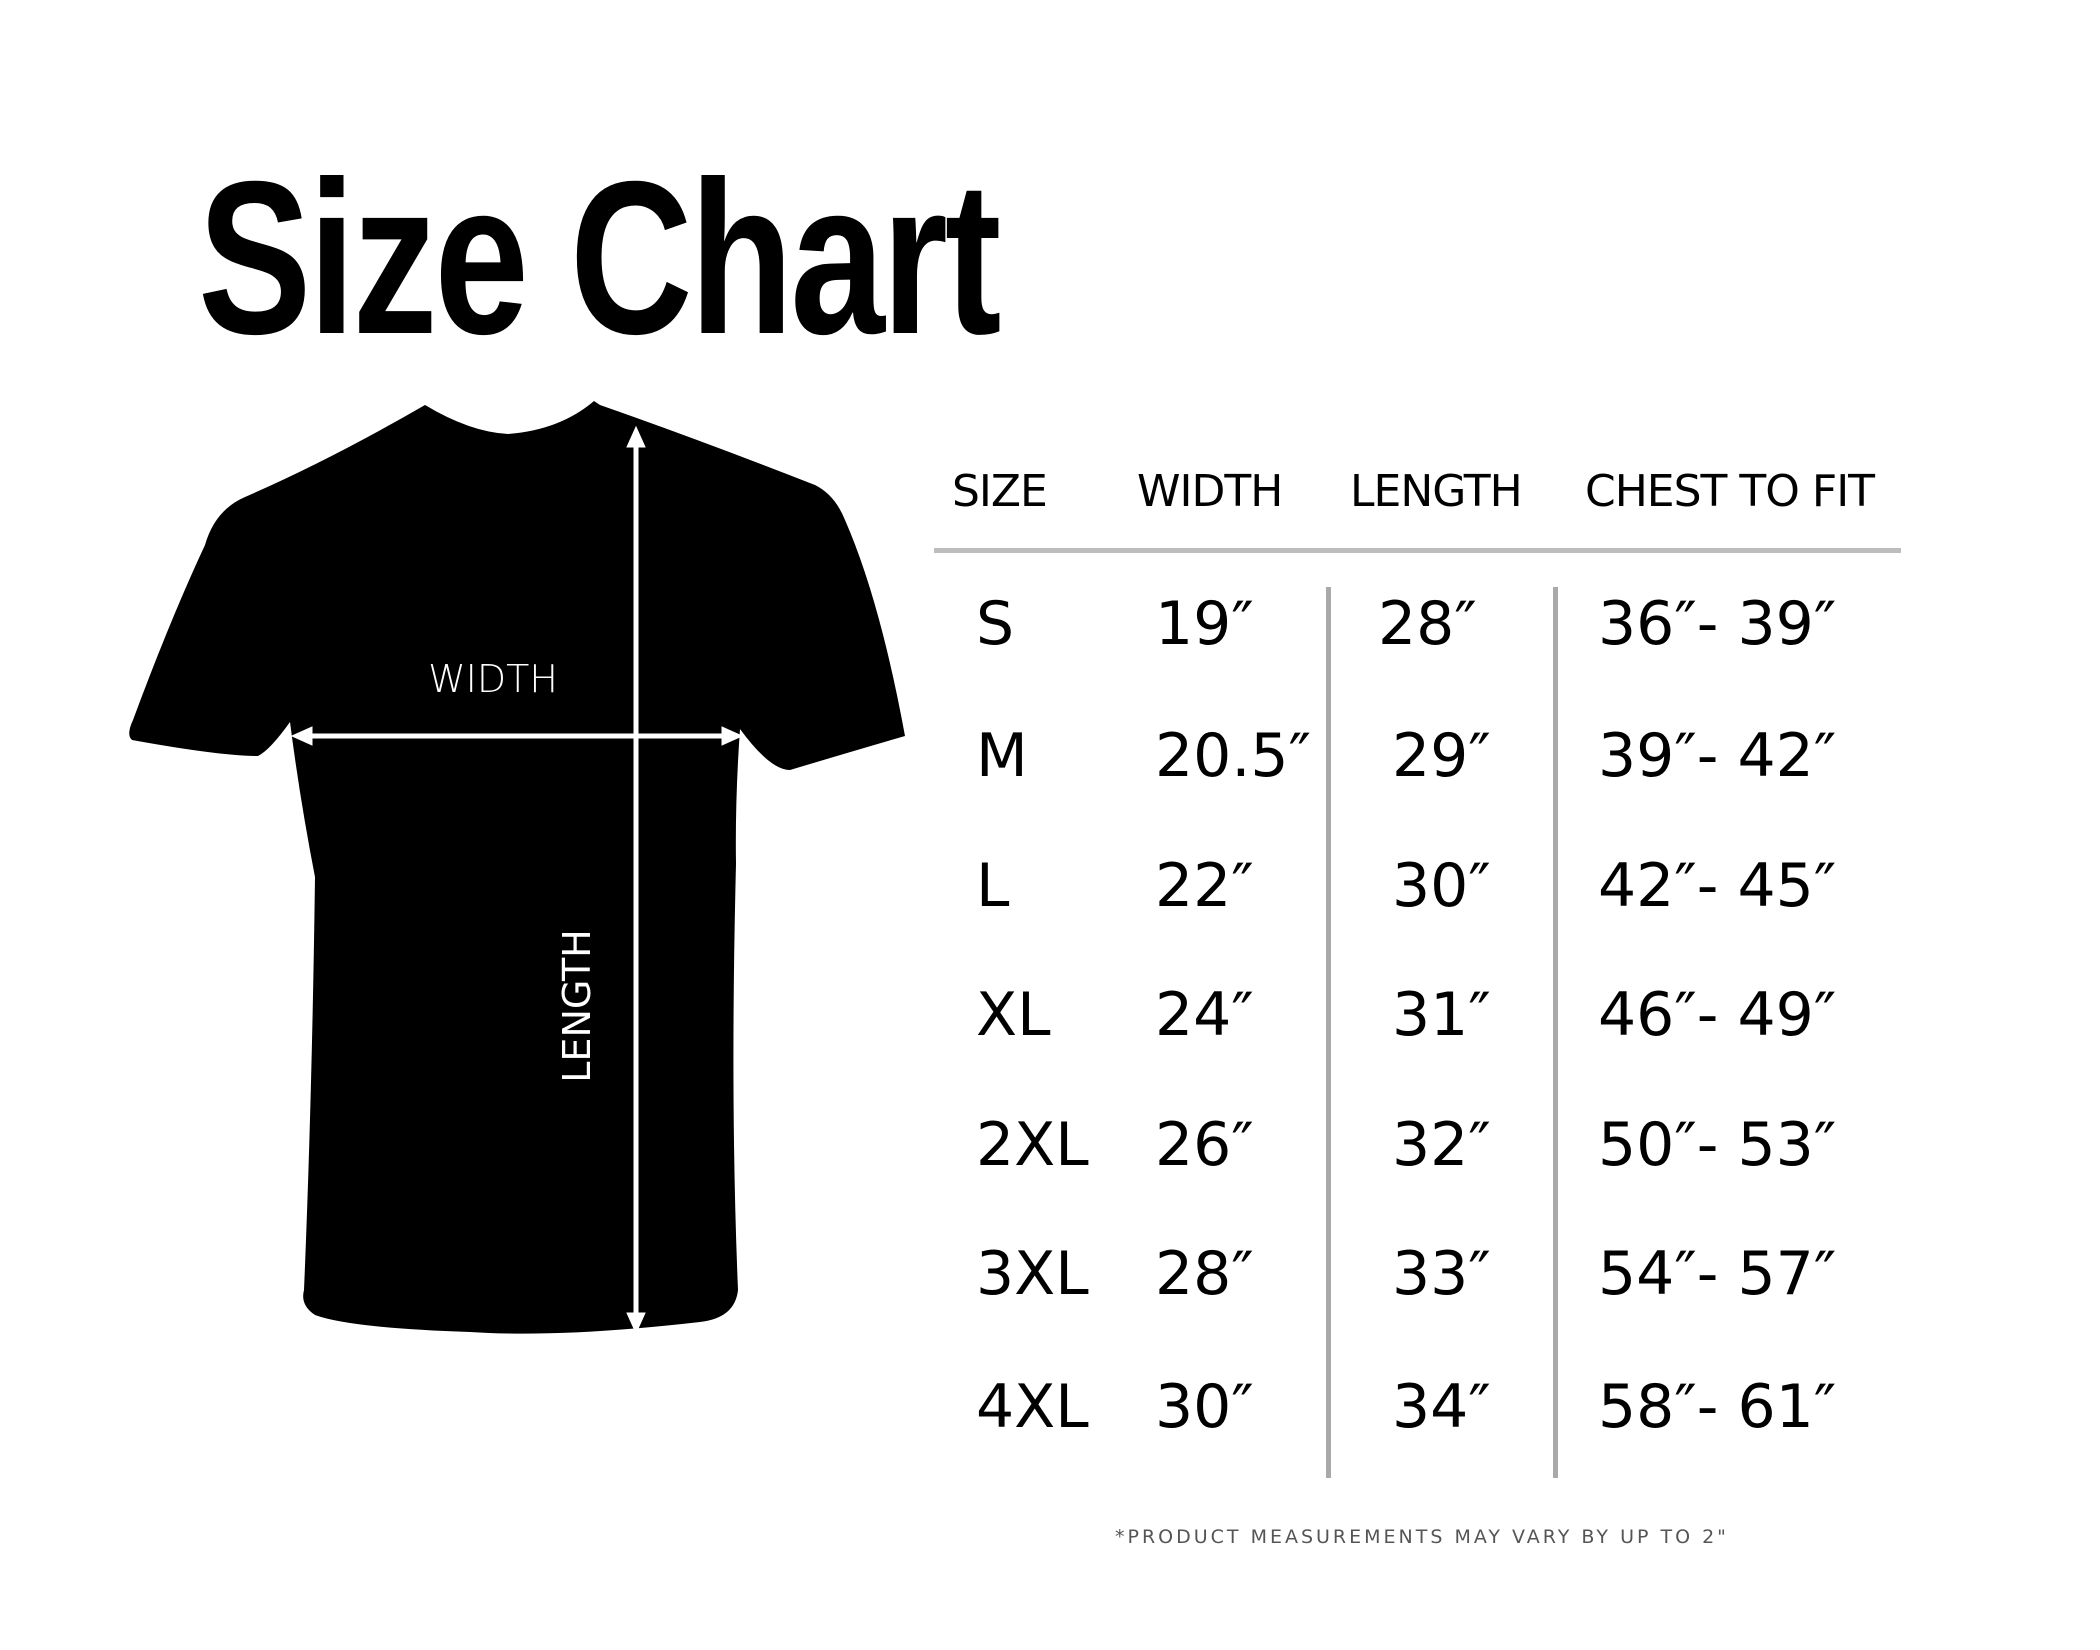 Image resolution: width=2100 pixels, height=1650 pixels. I want to click on cell-width: 28″, so click(1204, 1274).